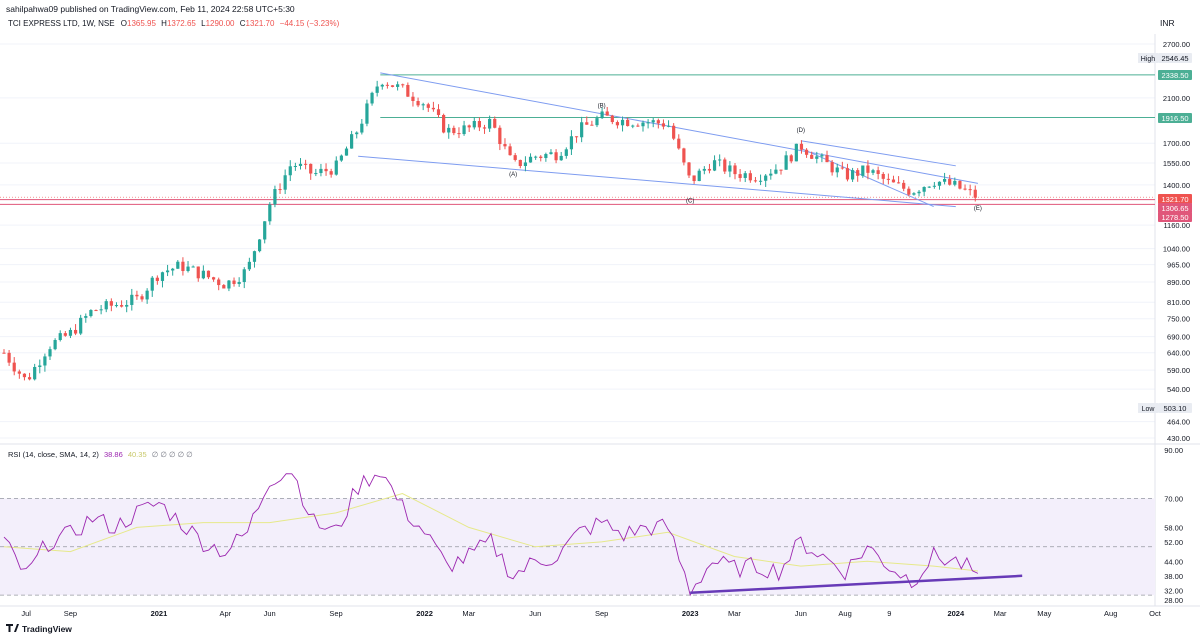  Describe the element at coordinates (1176, 163) in the screenshot. I see `price-tick-label: 1550.00` at that location.